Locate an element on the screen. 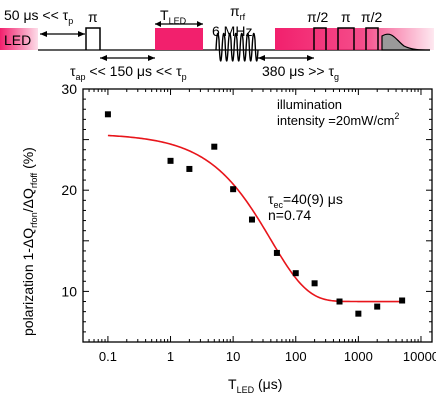 The width and height of the screenshot is (436, 402). tau-ap-label: τap << 150 μs << τp is located at coordinates (128, 72).